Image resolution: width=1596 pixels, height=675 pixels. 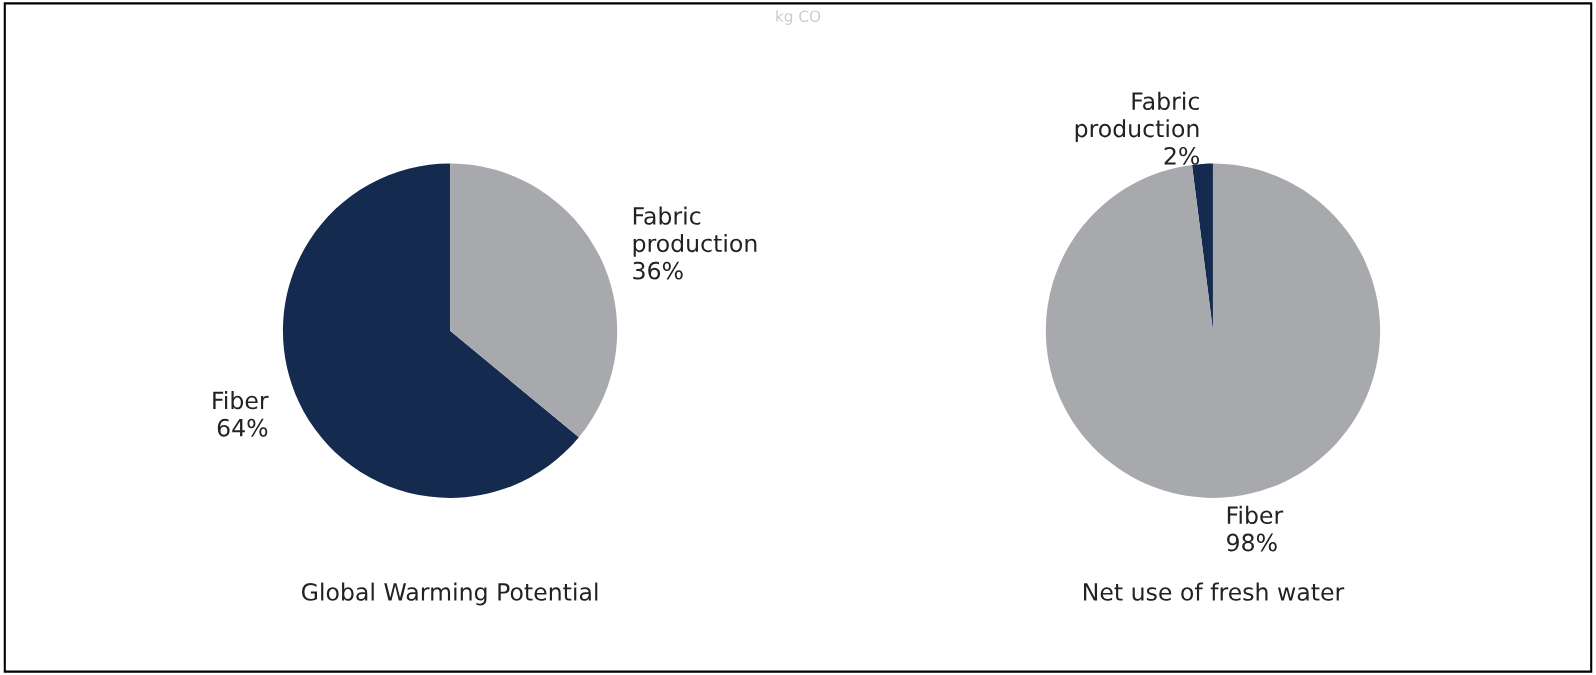 I want to click on data-label: 64%, so click(x=242, y=427).